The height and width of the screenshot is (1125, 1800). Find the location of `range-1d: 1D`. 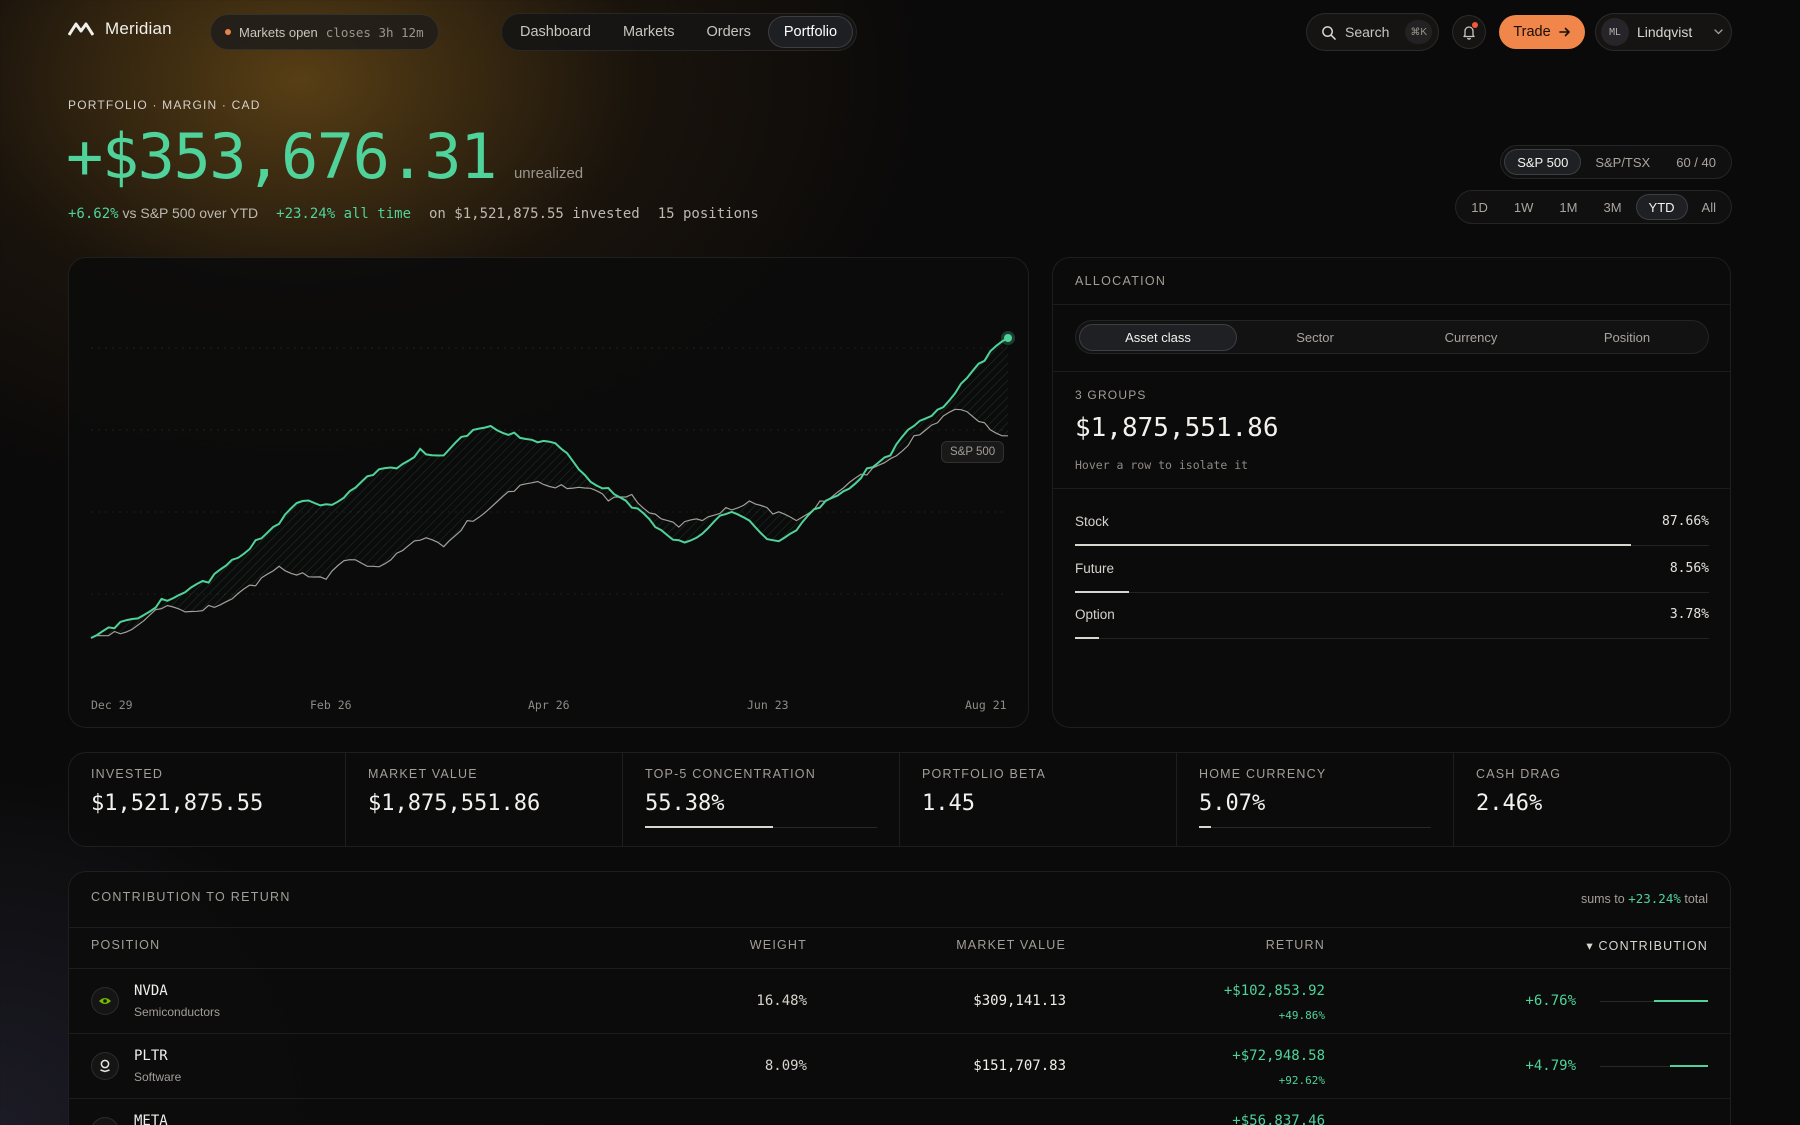

range-1d: 1D is located at coordinates (1479, 207).